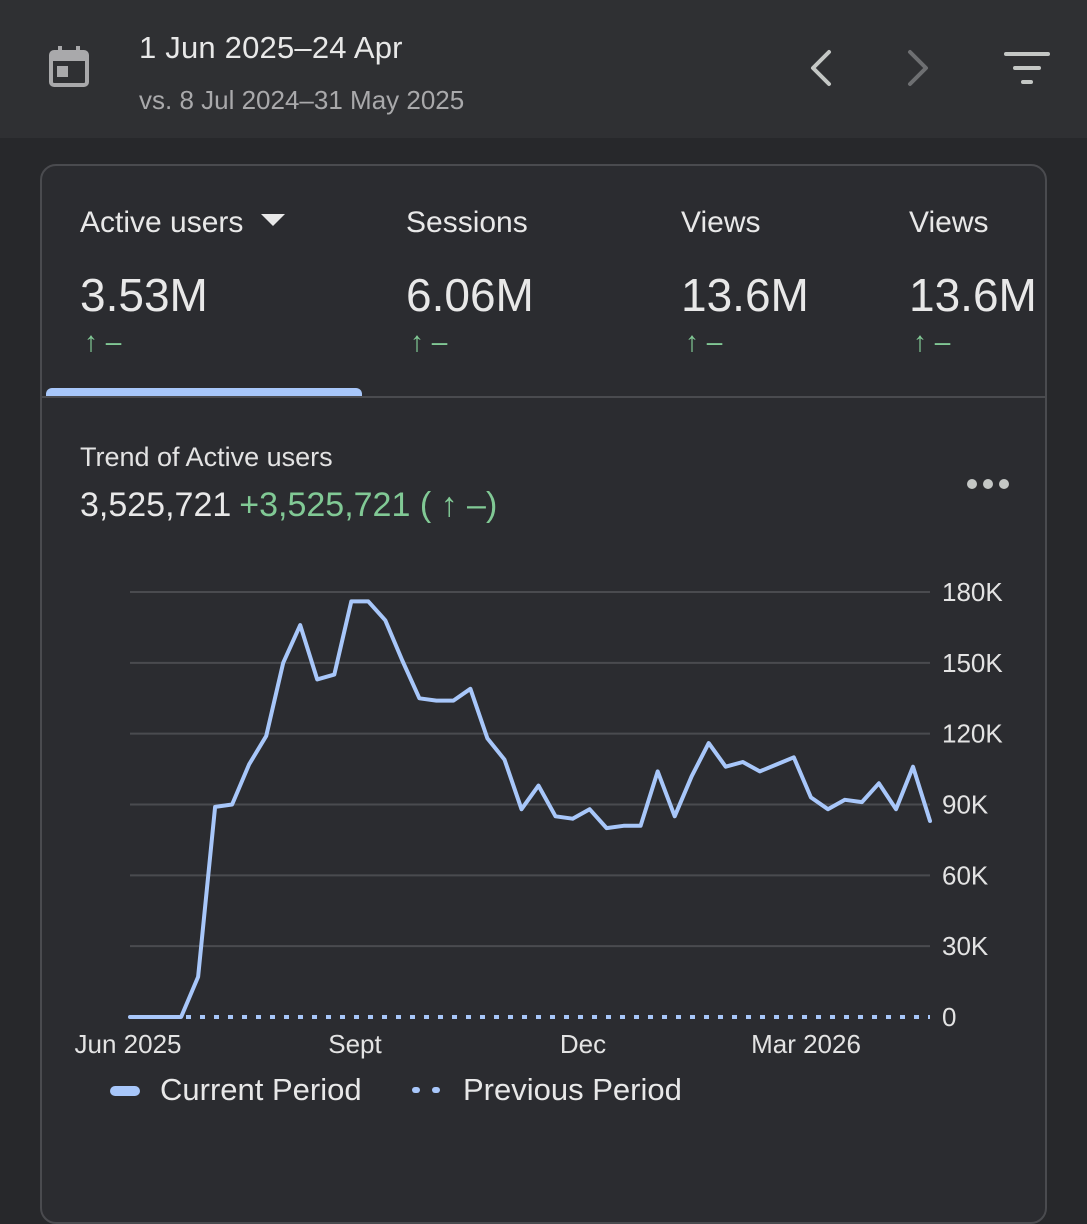 This screenshot has width=1087, height=1224. I want to click on x-tick-label: Mar 2026, so click(806, 1044).